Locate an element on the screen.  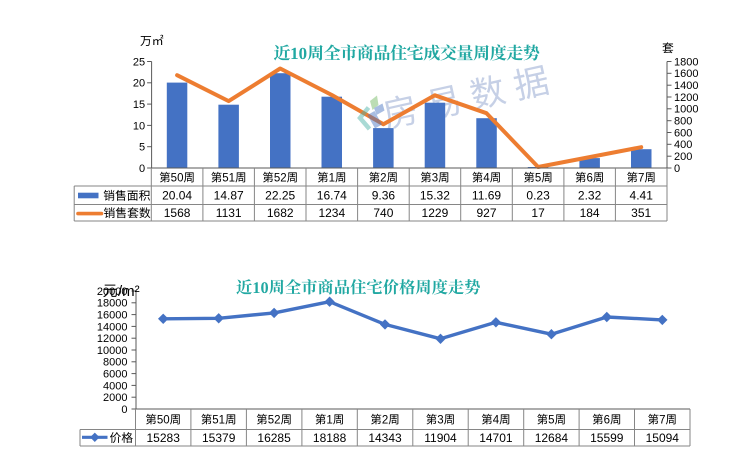
svg-text: 2000 is located at coordinates (115, 398).